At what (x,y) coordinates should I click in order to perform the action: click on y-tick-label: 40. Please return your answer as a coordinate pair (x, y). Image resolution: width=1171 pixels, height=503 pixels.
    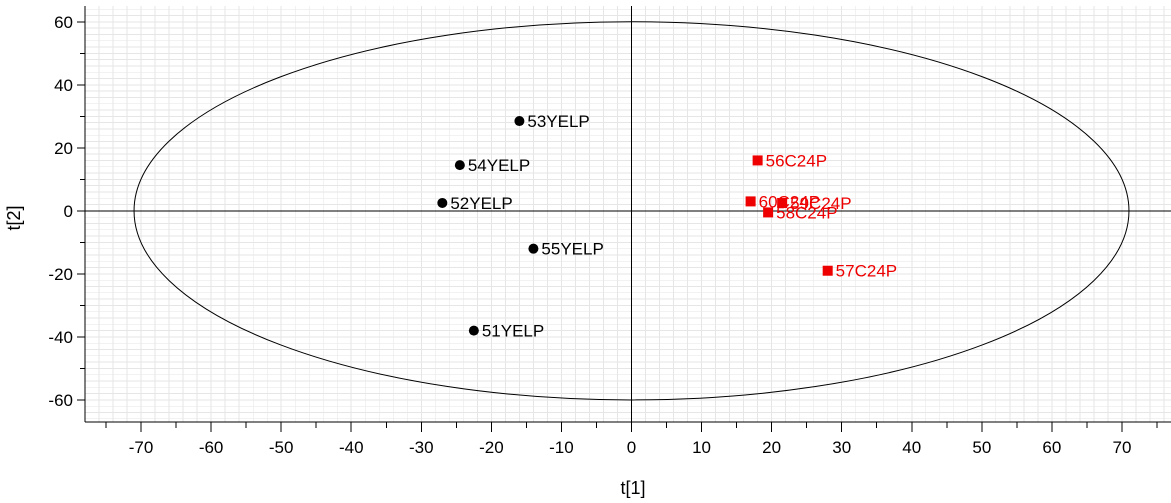
    Looking at the image, I should click on (63, 85).